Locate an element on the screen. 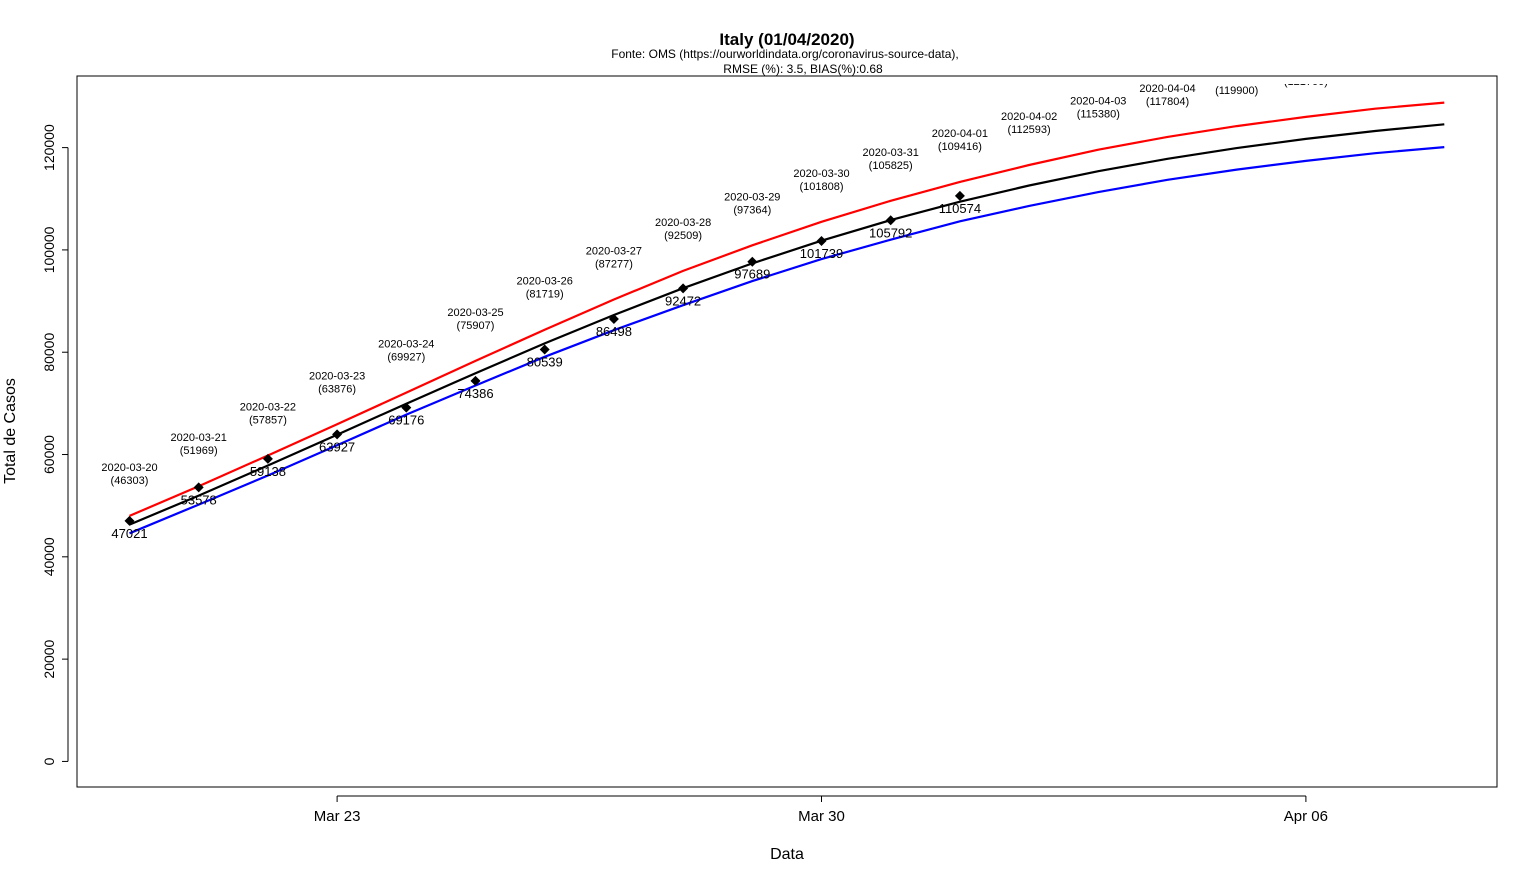 This screenshot has width=1536, height=869. observed-value-label: 69176 is located at coordinates (406, 420).